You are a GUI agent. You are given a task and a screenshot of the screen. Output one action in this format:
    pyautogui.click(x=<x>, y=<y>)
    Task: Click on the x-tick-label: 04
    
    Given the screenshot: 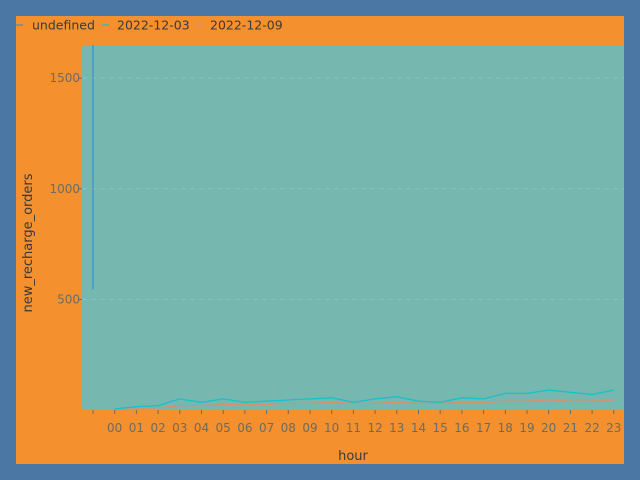 What is the action you would take?
    pyautogui.click(x=201, y=428)
    